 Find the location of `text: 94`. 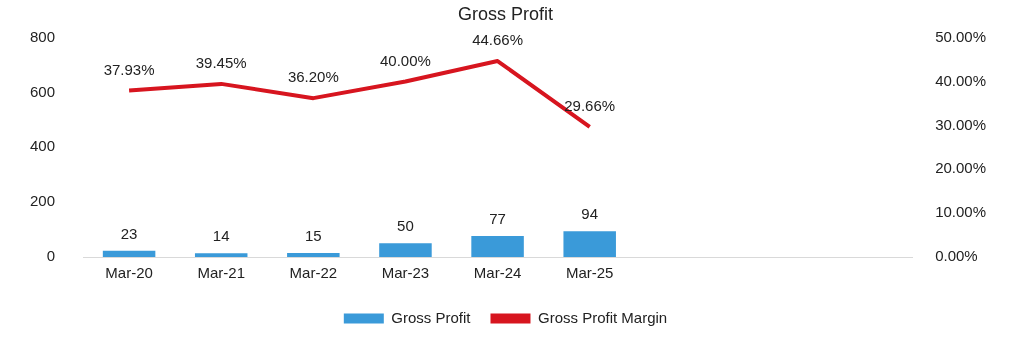

text: 94 is located at coordinates (590, 214).